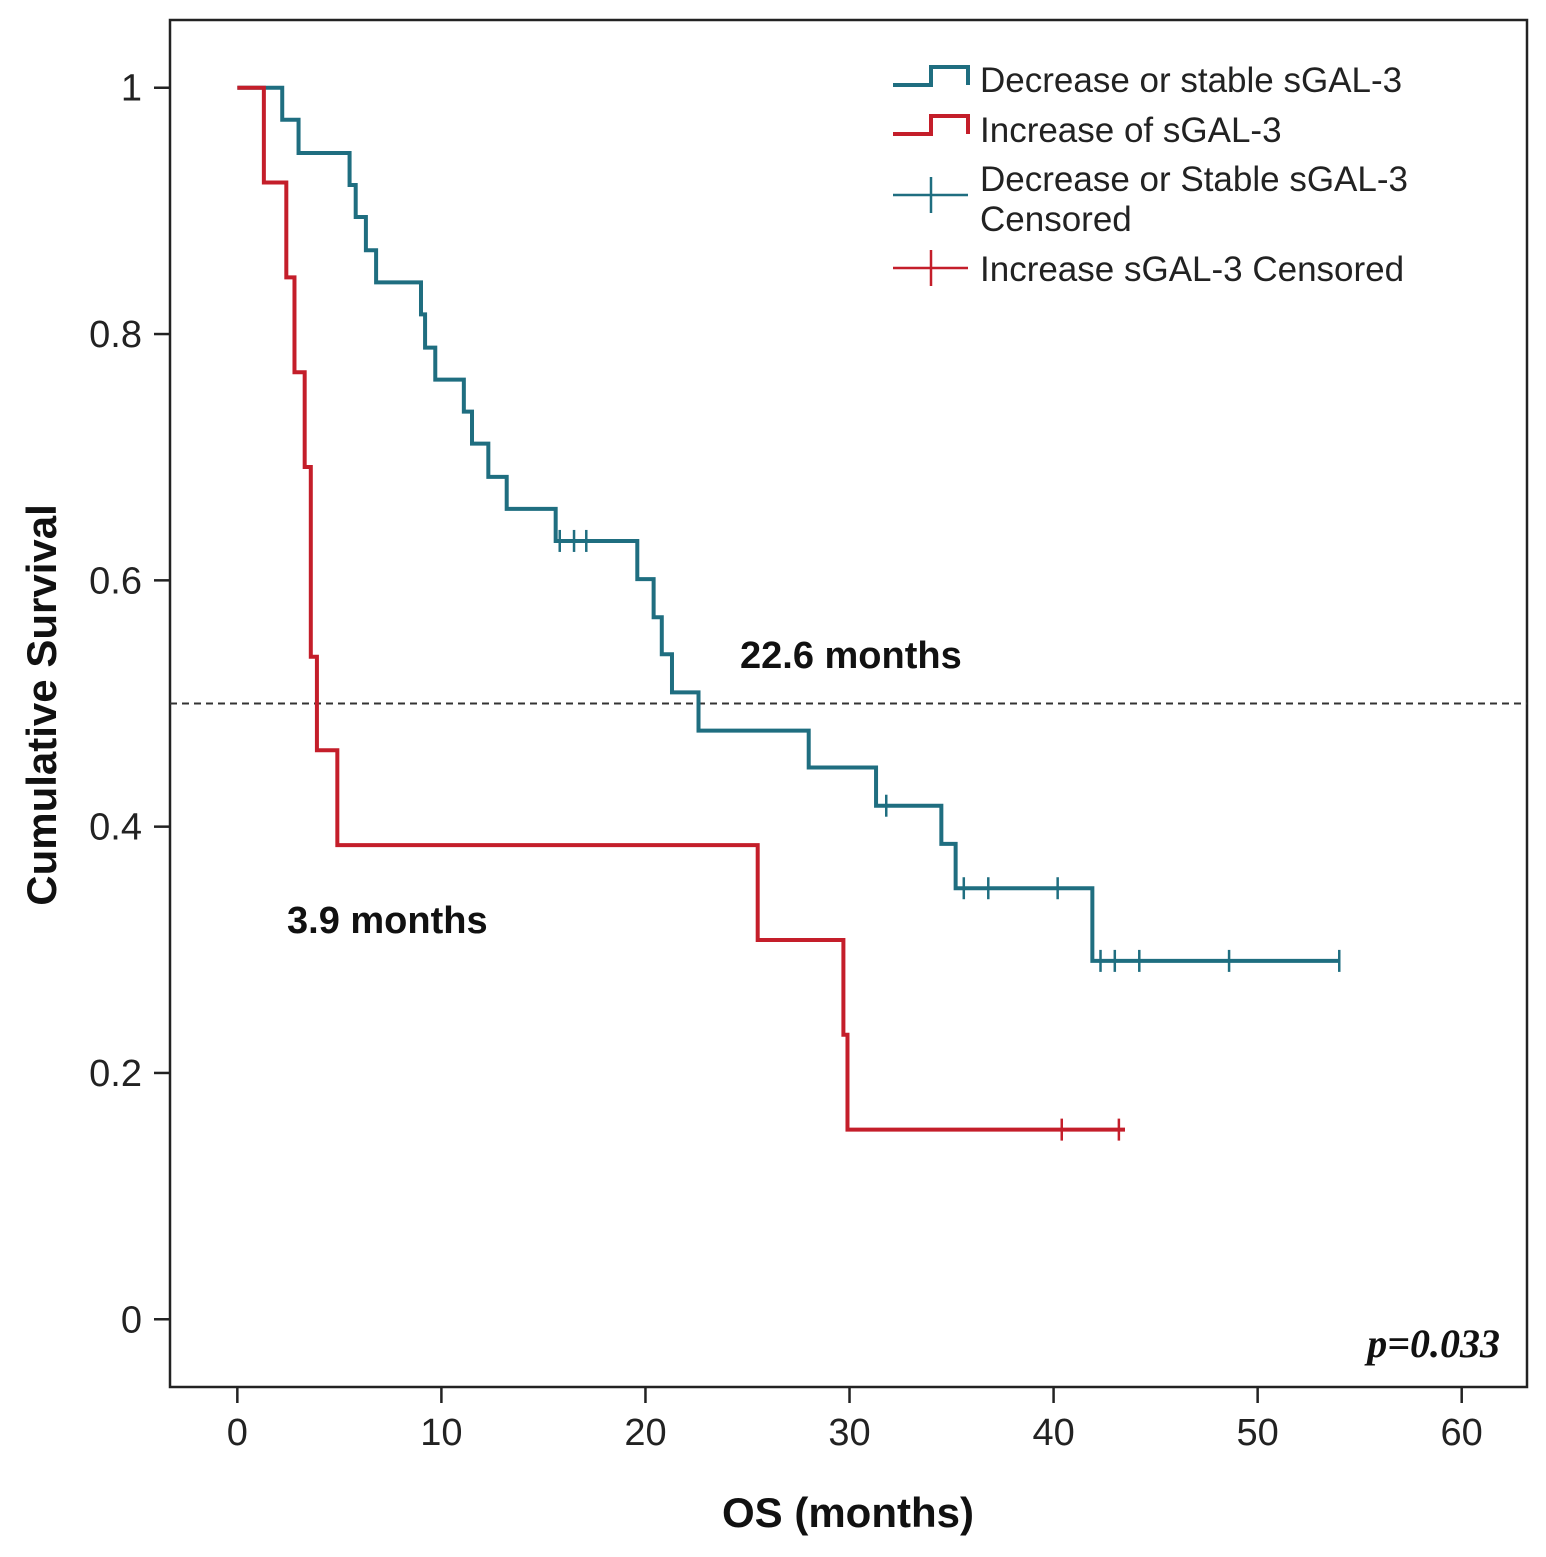  Describe the element at coordinates (1192, 269) in the screenshot. I see `legend-label-increase-censored: Increase sGAL-3 Censored` at that location.